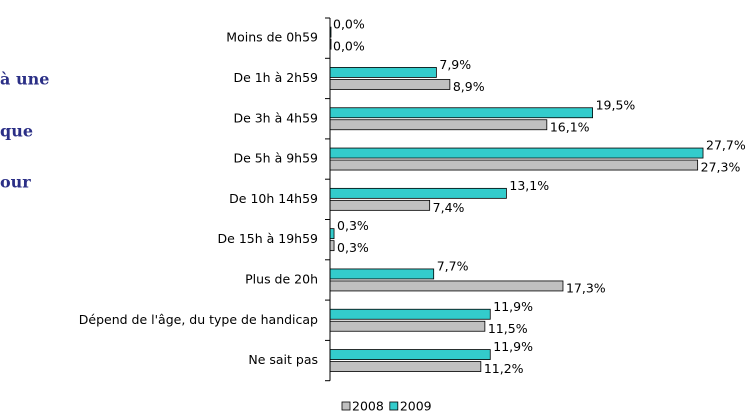 The height and width of the screenshot is (414, 755). Describe the element at coordinates (449, 207) in the screenshot. I see `value-label: 7,4%` at that location.